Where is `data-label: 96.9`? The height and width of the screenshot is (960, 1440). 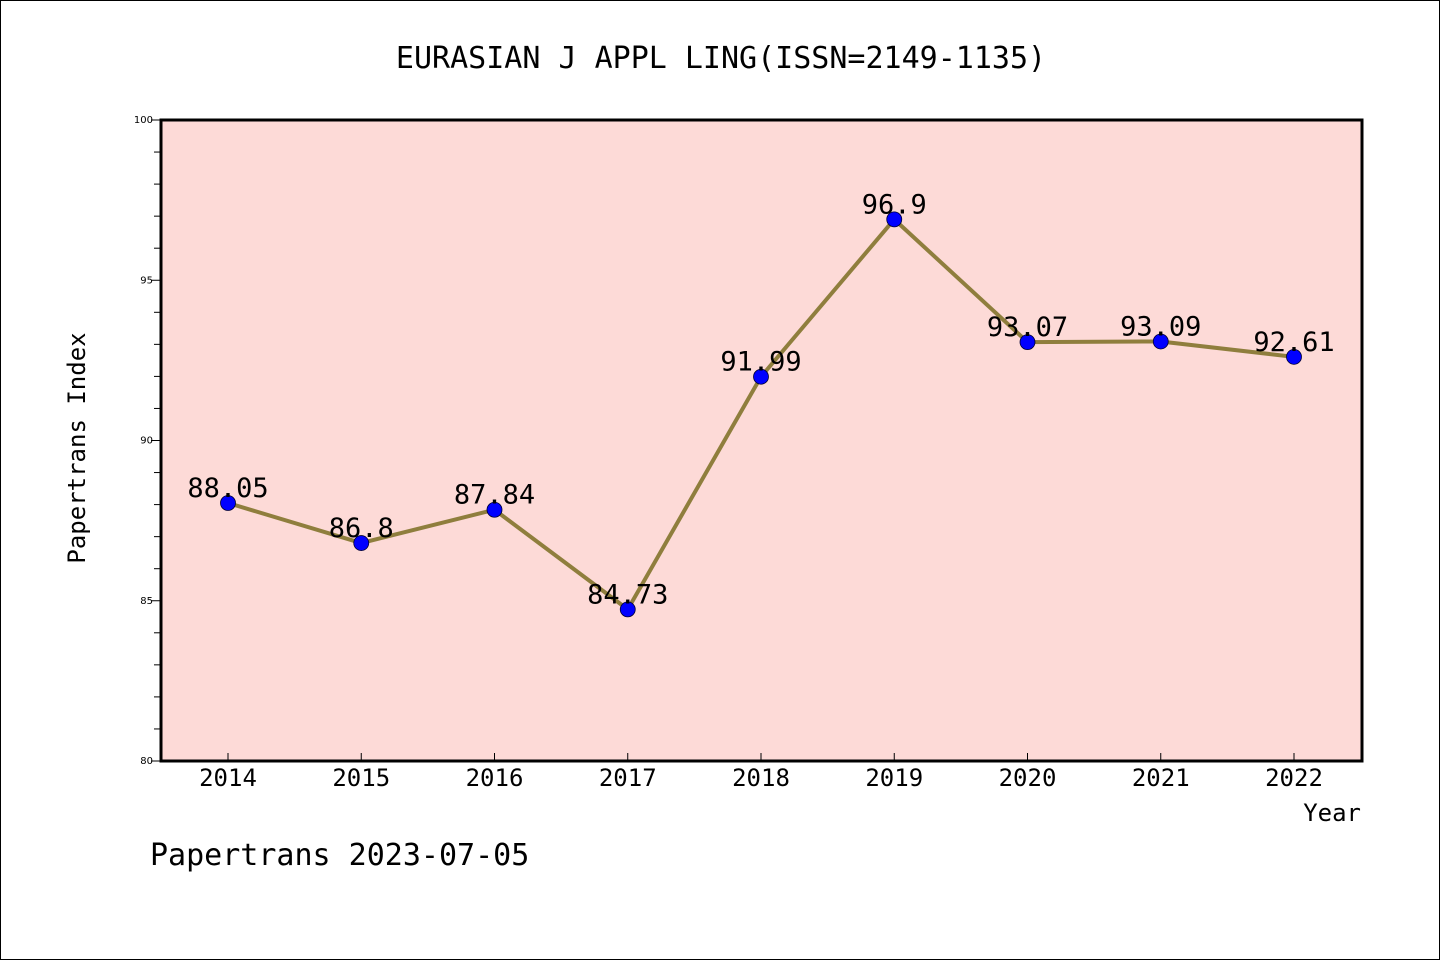 data-label: 96.9 is located at coordinates (894, 204).